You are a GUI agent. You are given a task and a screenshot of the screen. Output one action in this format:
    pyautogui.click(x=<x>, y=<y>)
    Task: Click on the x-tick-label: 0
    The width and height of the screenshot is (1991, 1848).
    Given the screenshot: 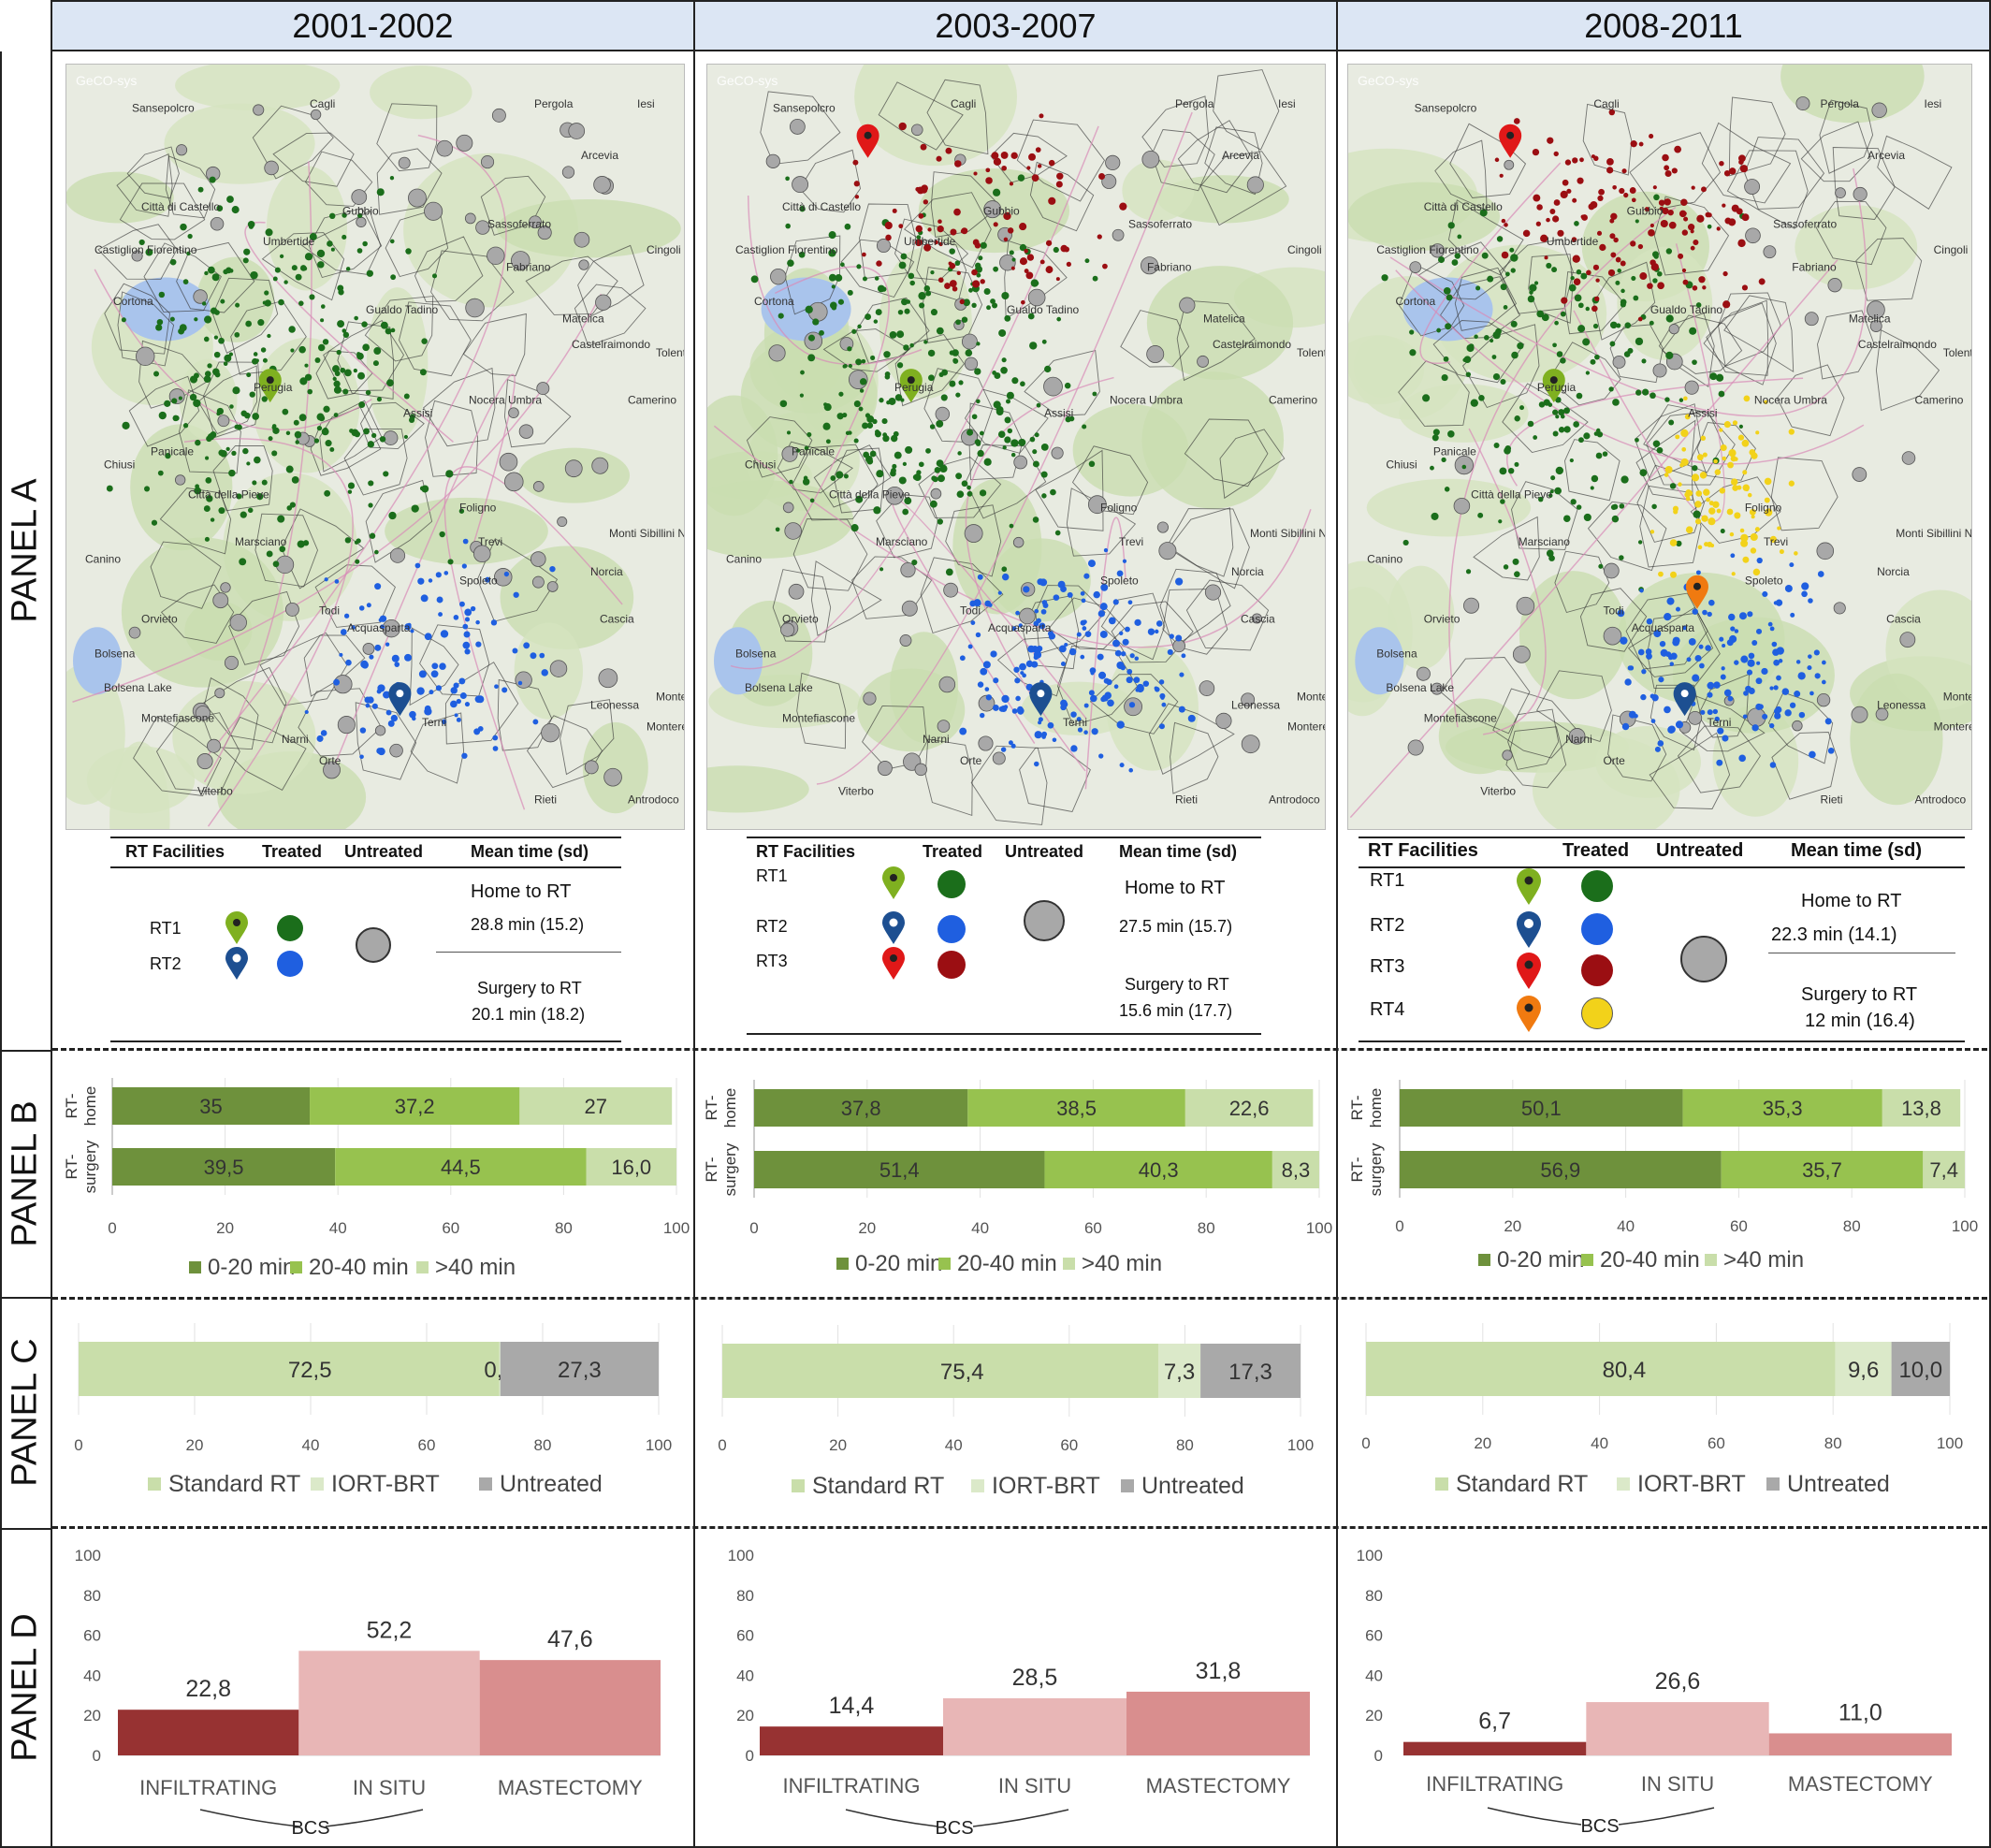 What is the action you would take?
    pyautogui.click(x=722, y=1445)
    